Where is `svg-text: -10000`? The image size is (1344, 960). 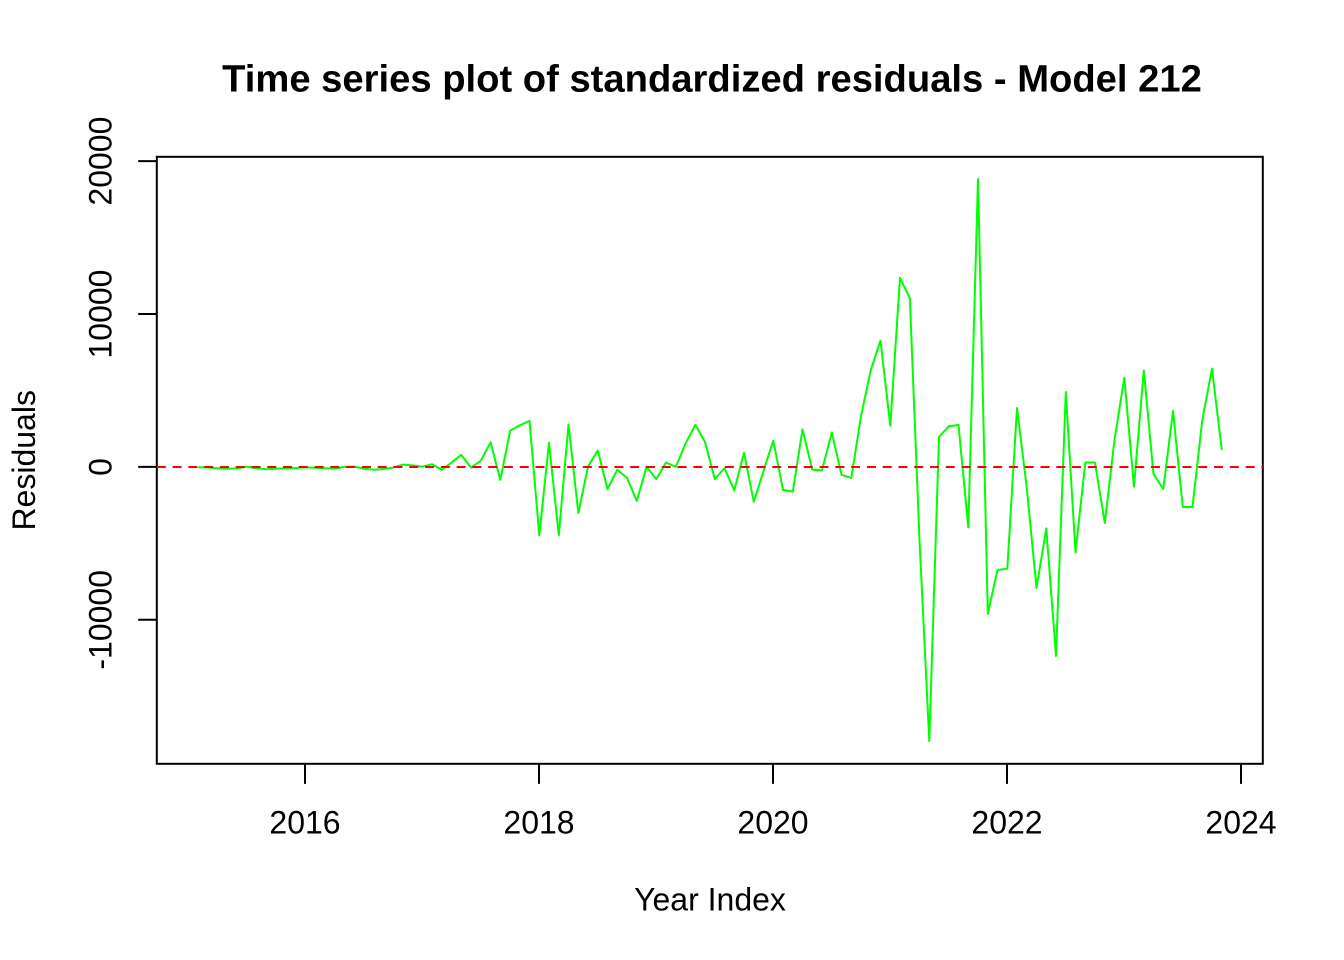
svg-text: -10000 is located at coordinates (101, 620).